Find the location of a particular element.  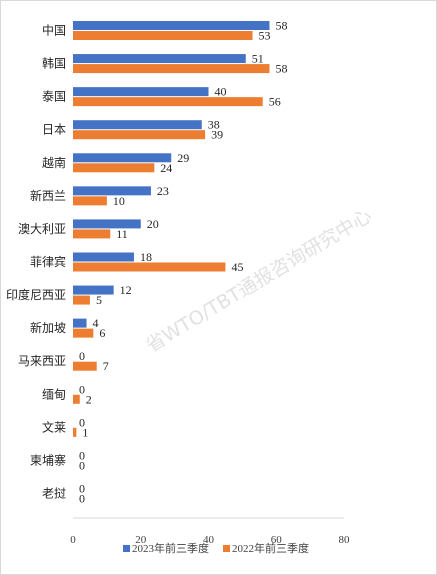

data-label: 39 is located at coordinates (217, 135).